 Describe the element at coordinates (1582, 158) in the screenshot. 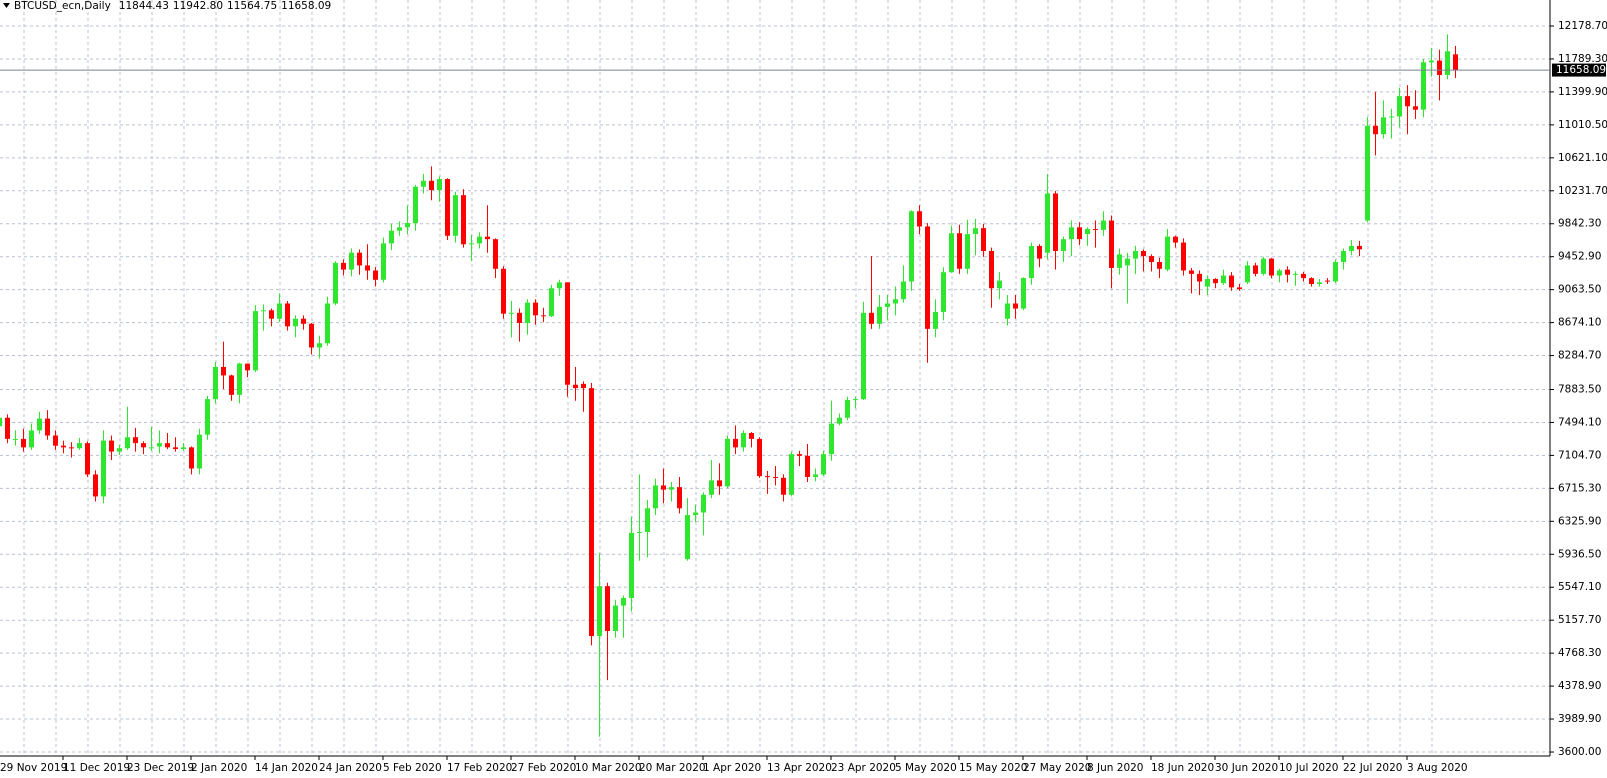

I see `y-tick-label: 10621.10` at that location.